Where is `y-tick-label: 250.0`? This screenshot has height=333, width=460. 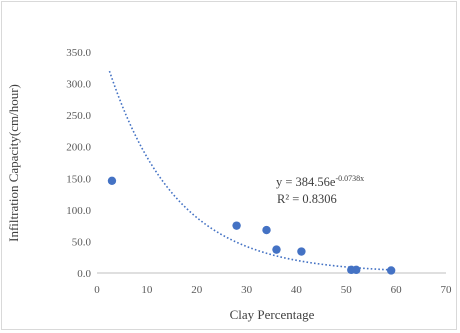
y-tick-label: 250.0 is located at coordinates (78, 116).